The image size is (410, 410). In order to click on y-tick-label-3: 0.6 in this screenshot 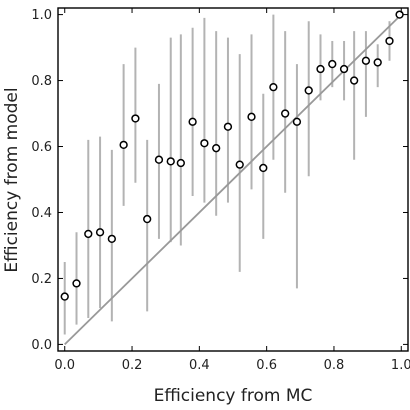, I will do `click(41, 147)`.